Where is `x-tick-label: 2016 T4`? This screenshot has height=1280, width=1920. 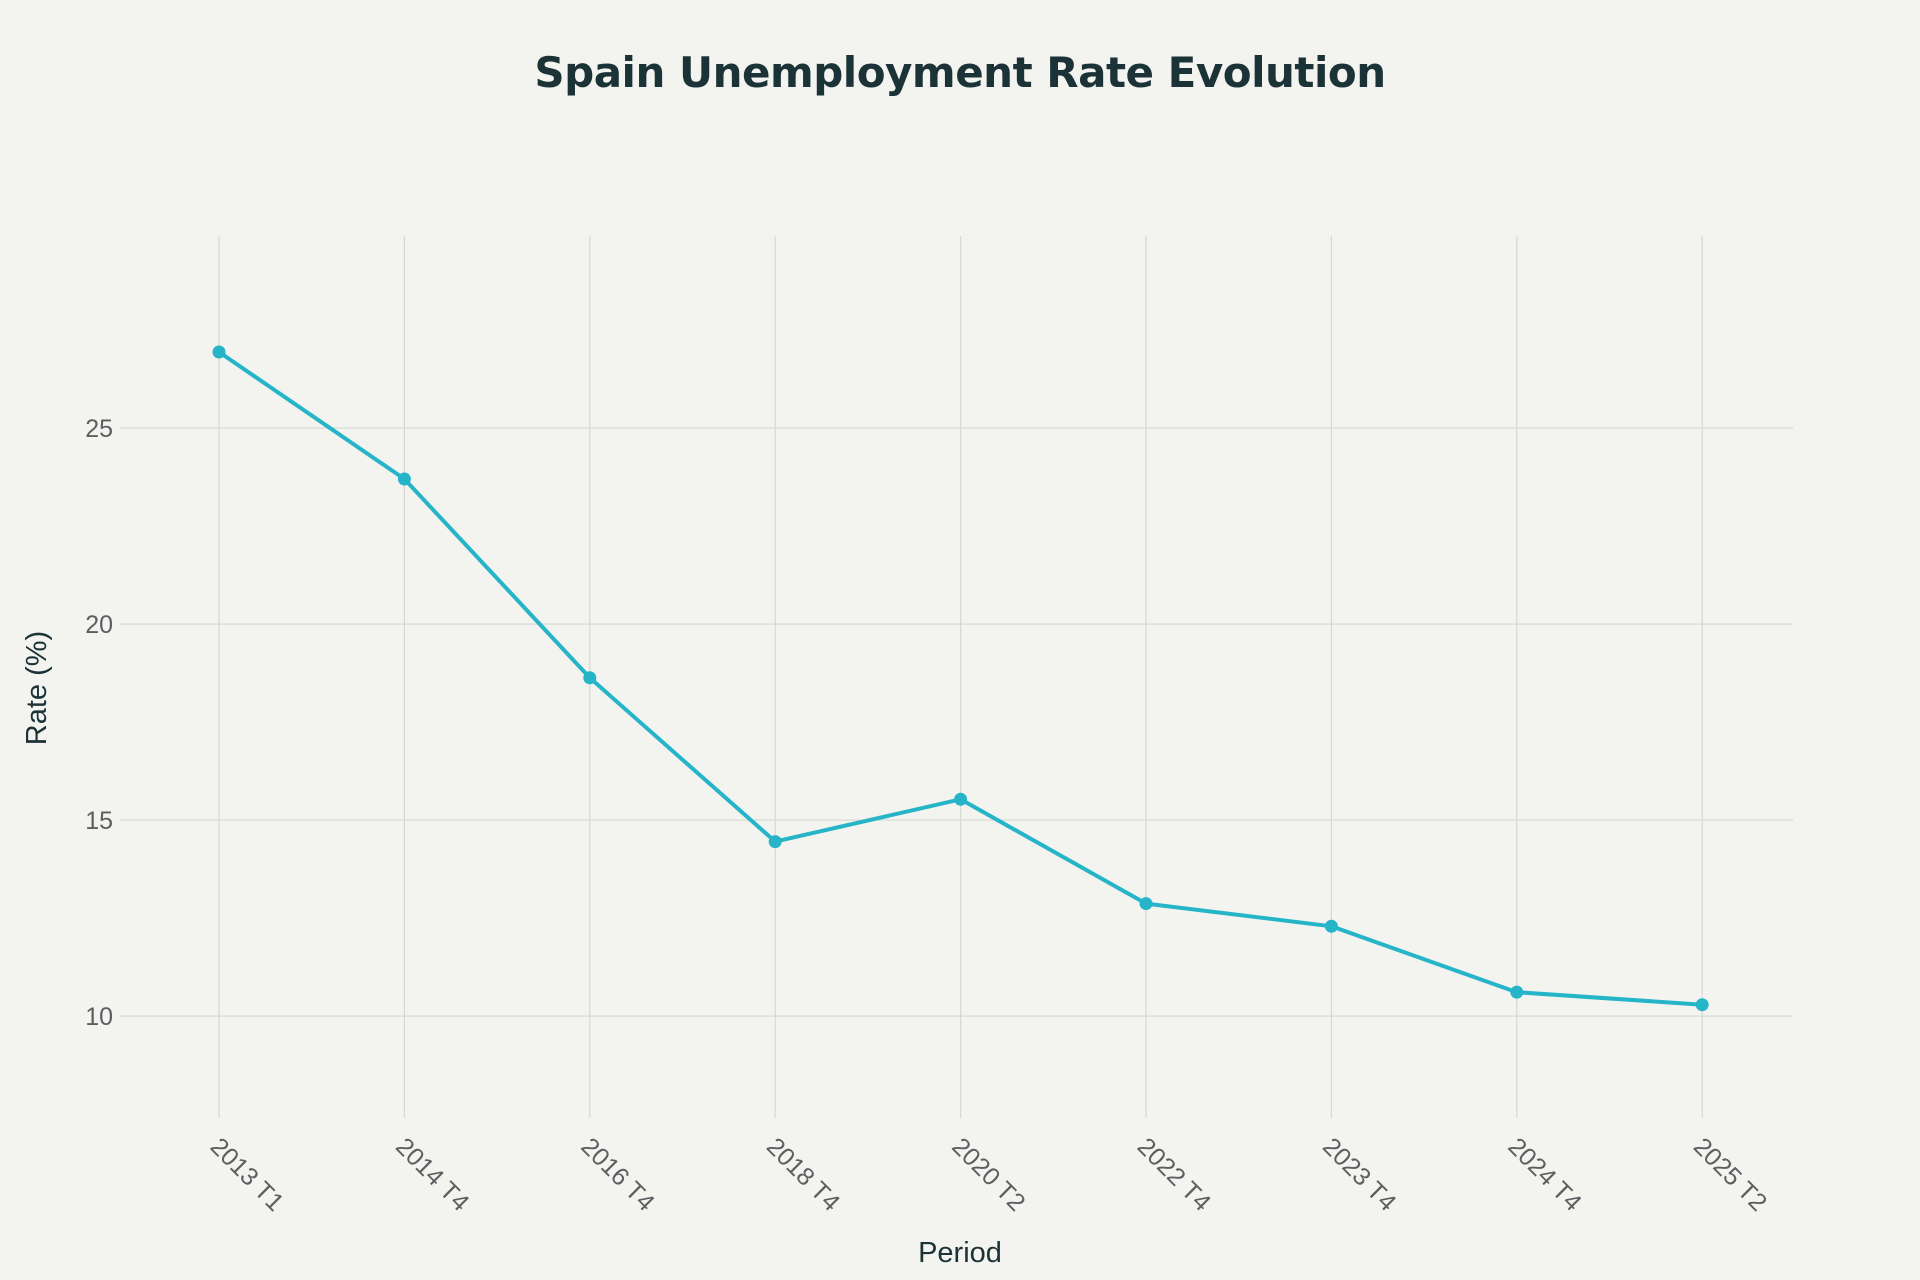
x-tick-label: 2016 T4 is located at coordinates (618, 1174).